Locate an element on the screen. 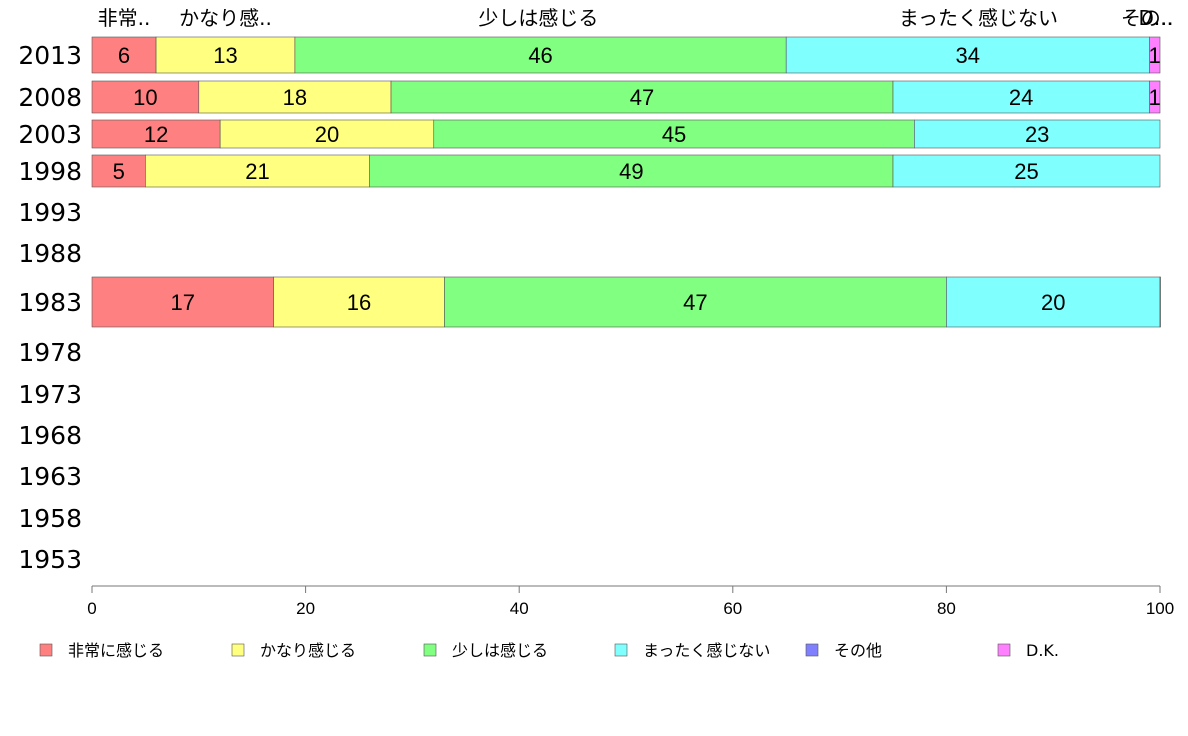  x-tick-label: 0 is located at coordinates (91, 608).